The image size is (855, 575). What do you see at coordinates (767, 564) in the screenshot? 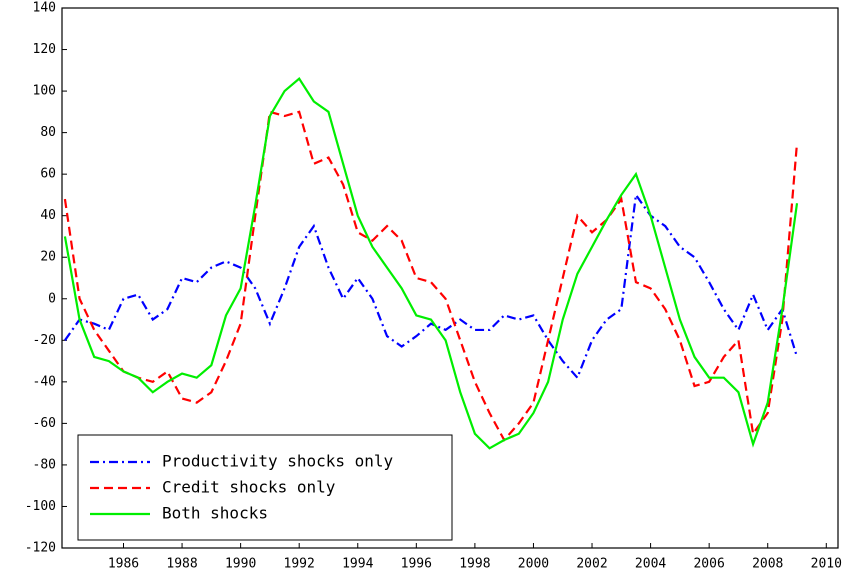
I see `x-tick-label: 2008` at bounding box center [767, 564].